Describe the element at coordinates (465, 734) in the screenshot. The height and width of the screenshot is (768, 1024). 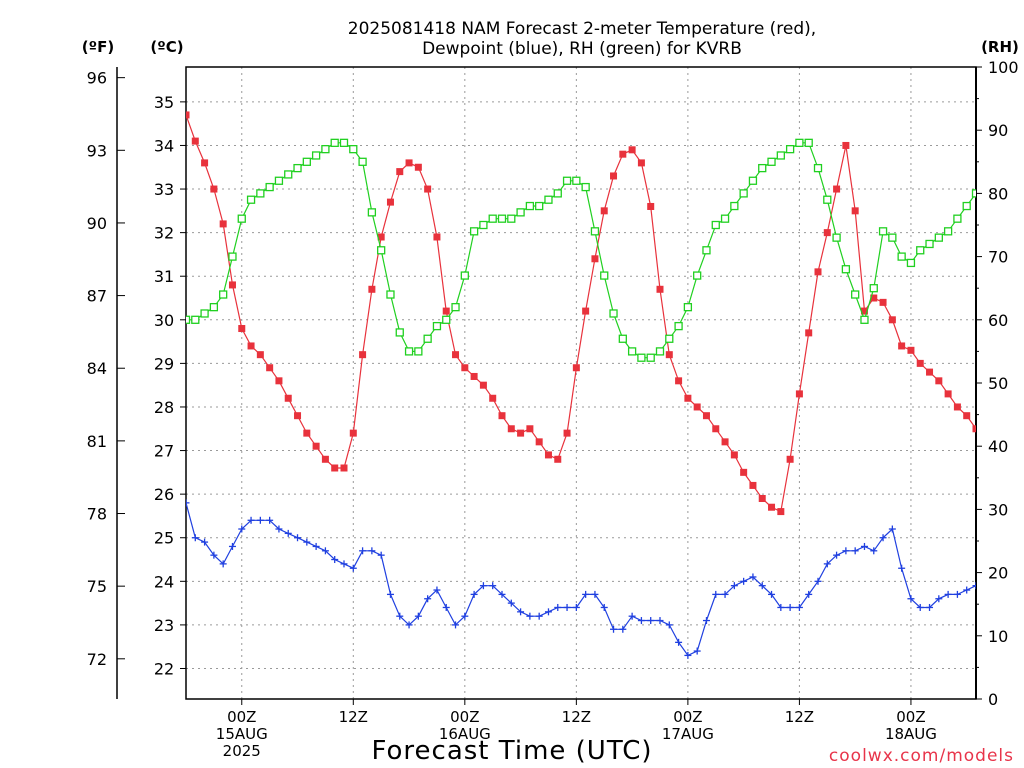
I see `time-tick-label: 16AUG` at that location.